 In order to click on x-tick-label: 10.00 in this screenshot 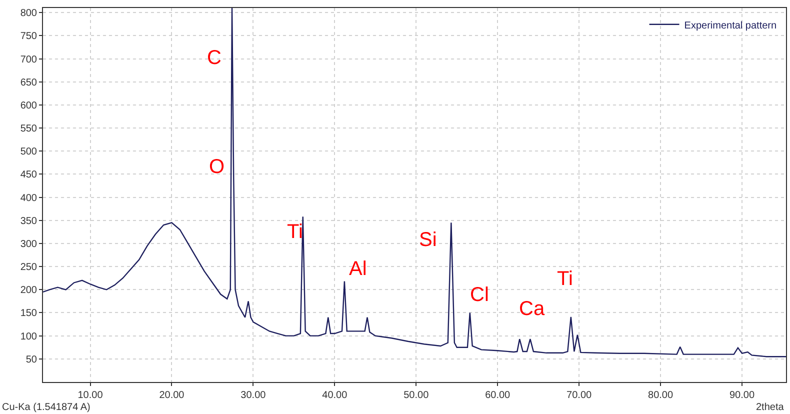, I will do `click(91, 395)`.